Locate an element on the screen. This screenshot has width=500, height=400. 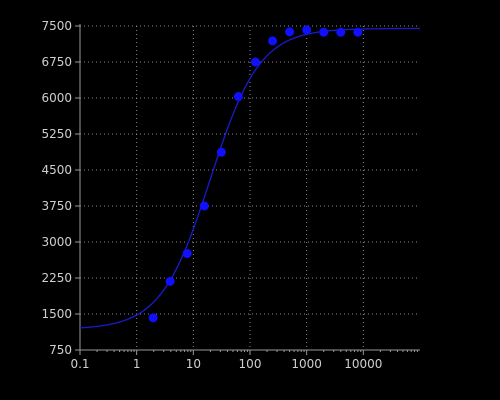
y-tick-label: 1500 is located at coordinates (56, 314).